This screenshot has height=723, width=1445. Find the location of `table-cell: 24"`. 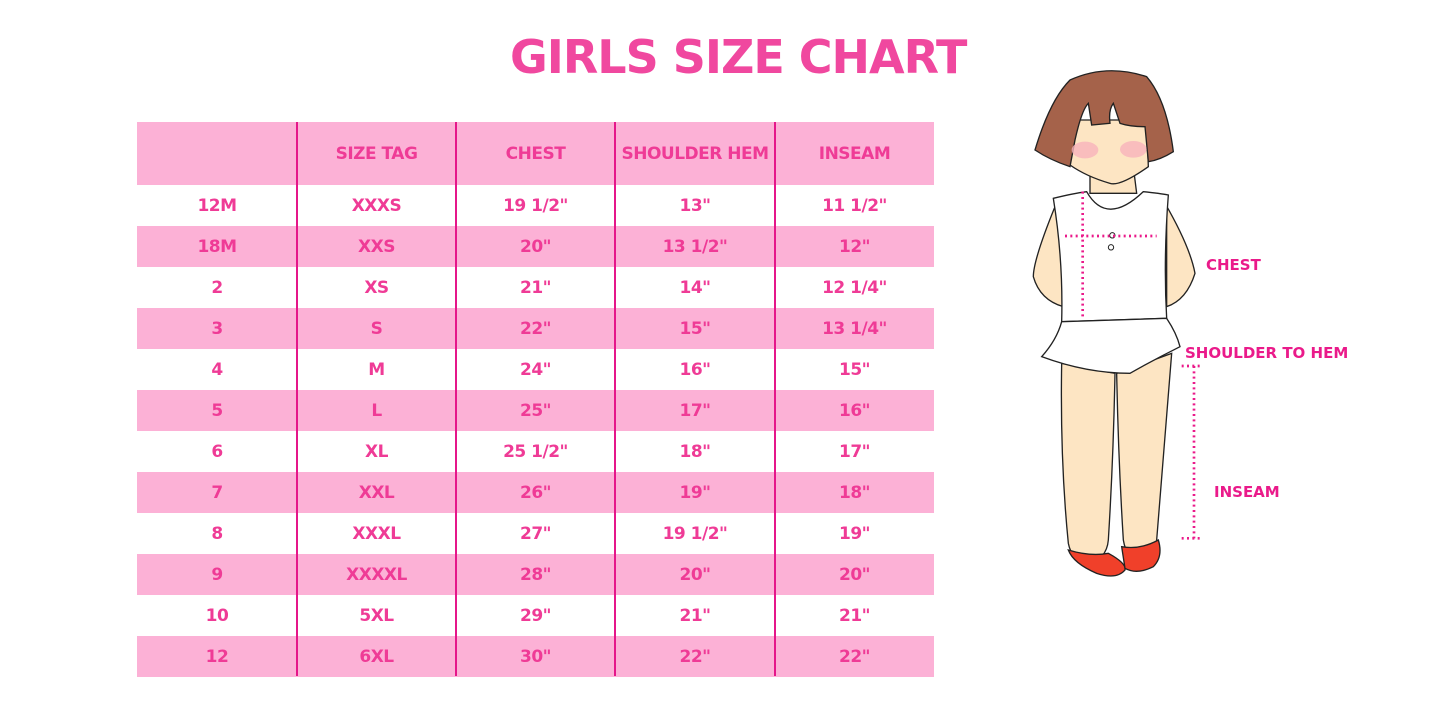

table-cell: 24" is located at coordinates (535, 369).